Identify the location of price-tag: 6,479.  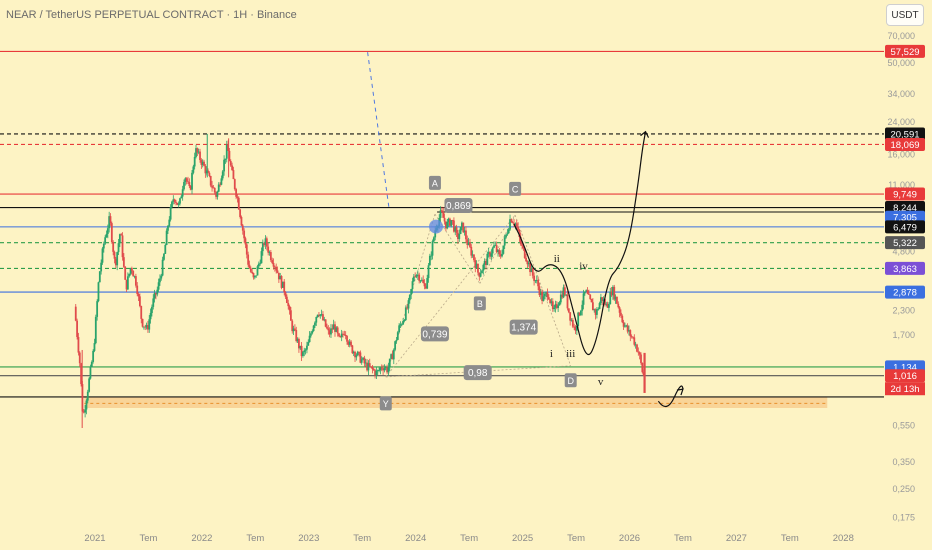
(905, 227).